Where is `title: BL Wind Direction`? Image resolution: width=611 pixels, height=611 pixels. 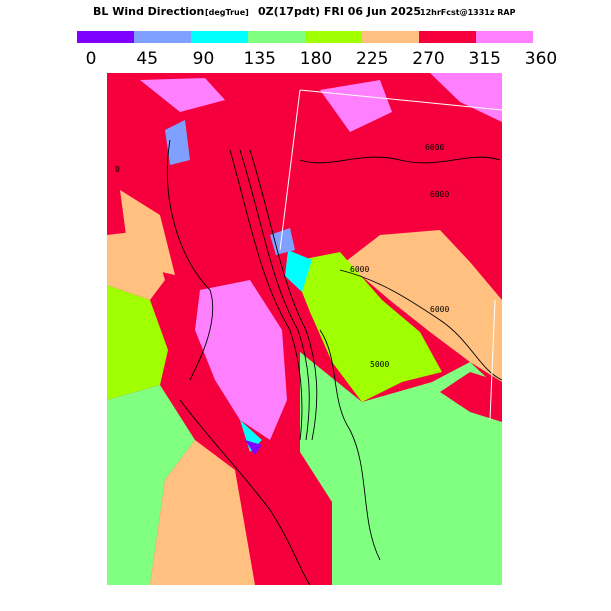 title: BL Wind Direction is located at coordinates (148, 11).